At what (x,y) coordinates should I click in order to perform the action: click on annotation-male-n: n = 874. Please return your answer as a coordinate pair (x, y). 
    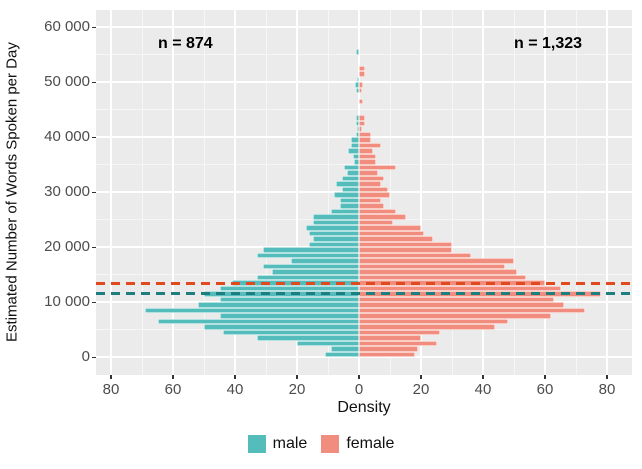
    Looking at the image, I should click on (185, 43).